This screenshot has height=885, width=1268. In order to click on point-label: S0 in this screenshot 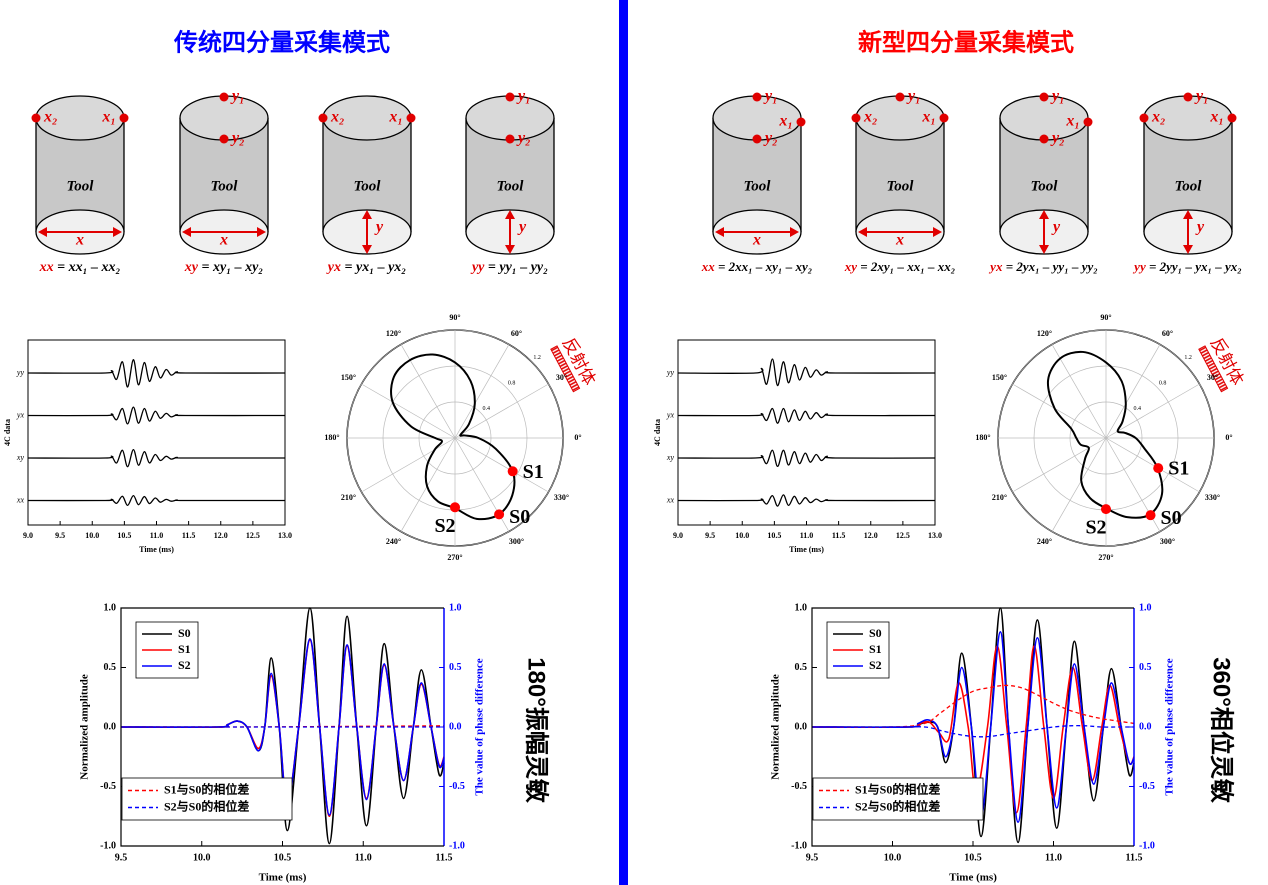, I will do `click(1171, 518)`.